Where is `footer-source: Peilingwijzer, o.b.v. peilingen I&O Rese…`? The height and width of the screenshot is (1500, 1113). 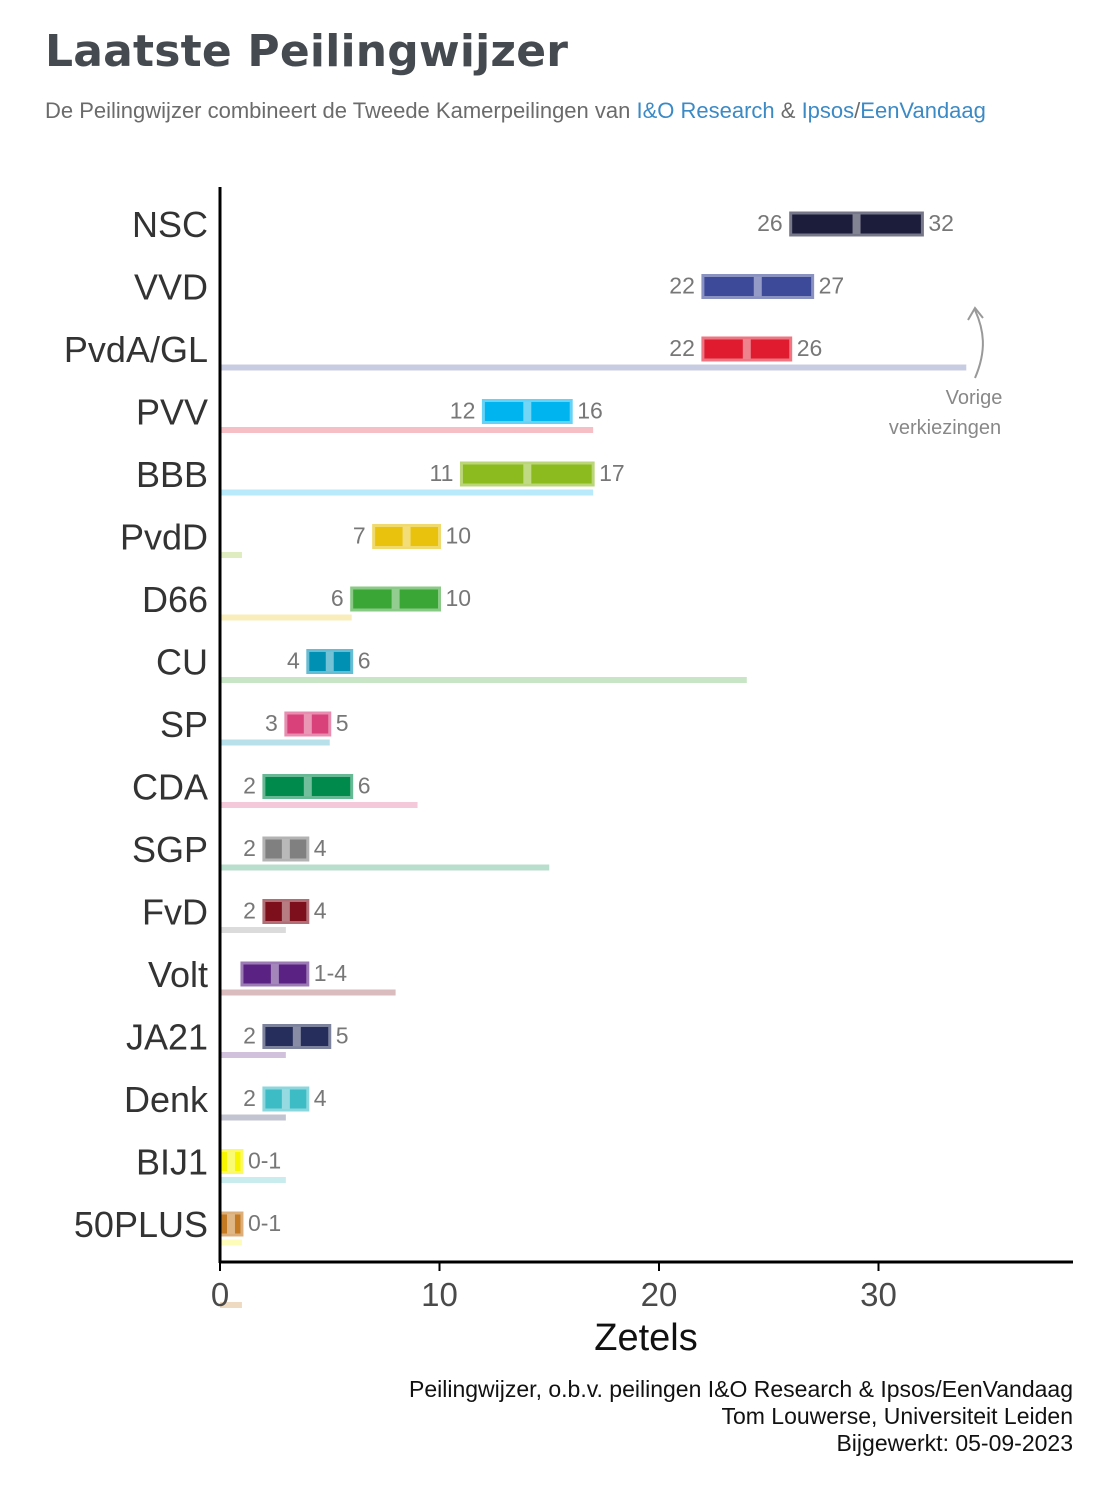 footer-source: Peilingwijzer, o.b.v. peilingen I&O Rese… is located at coordinates (741, 1389).